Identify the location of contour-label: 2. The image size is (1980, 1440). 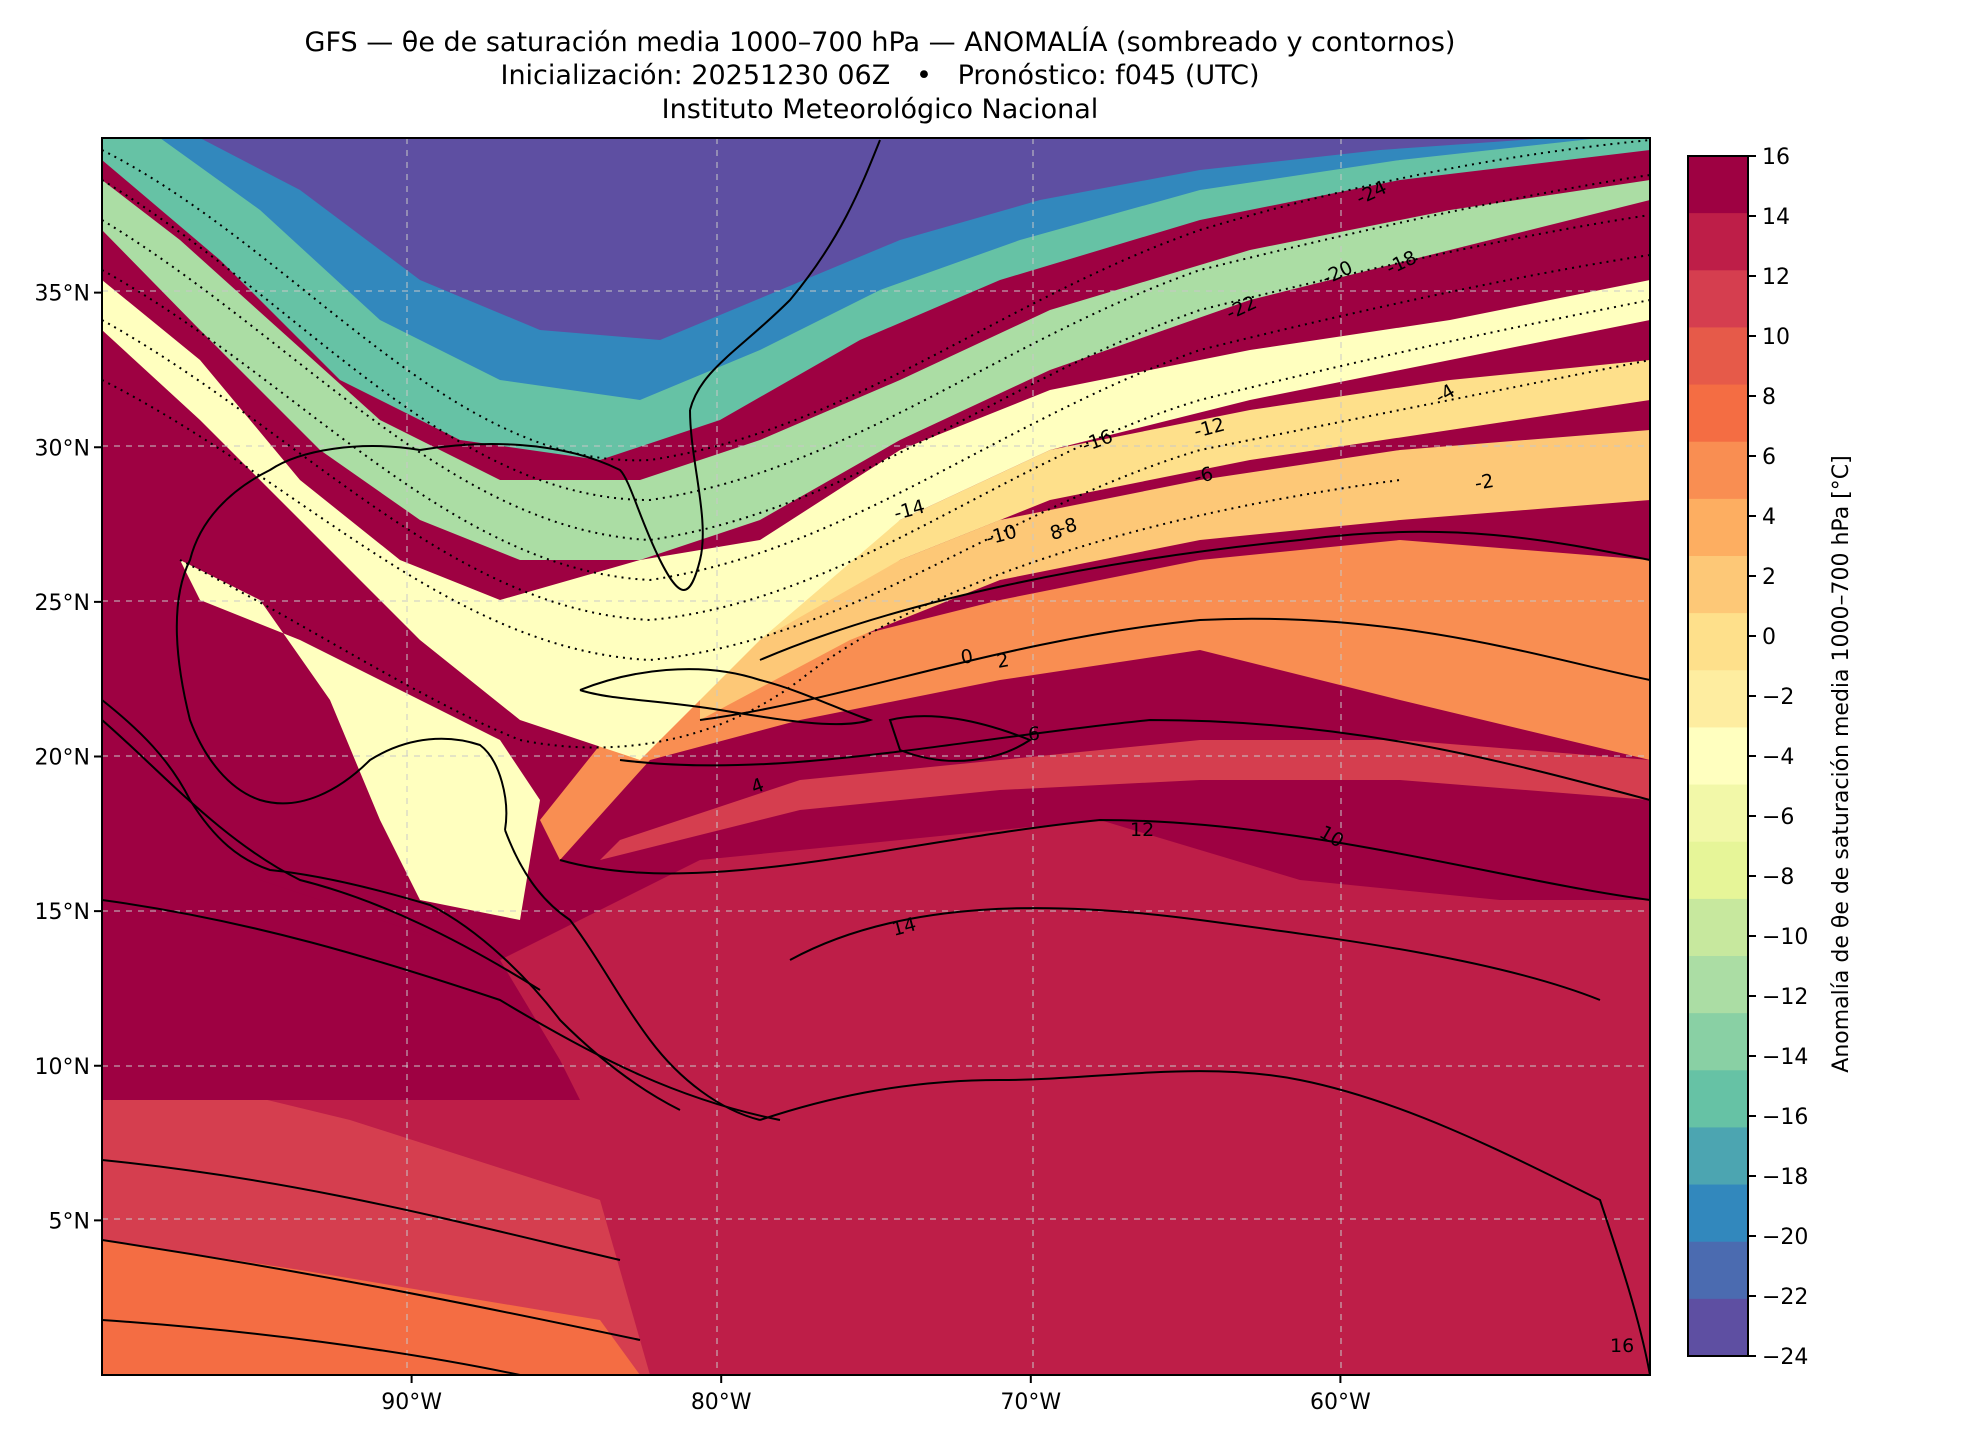
(1003, 661).